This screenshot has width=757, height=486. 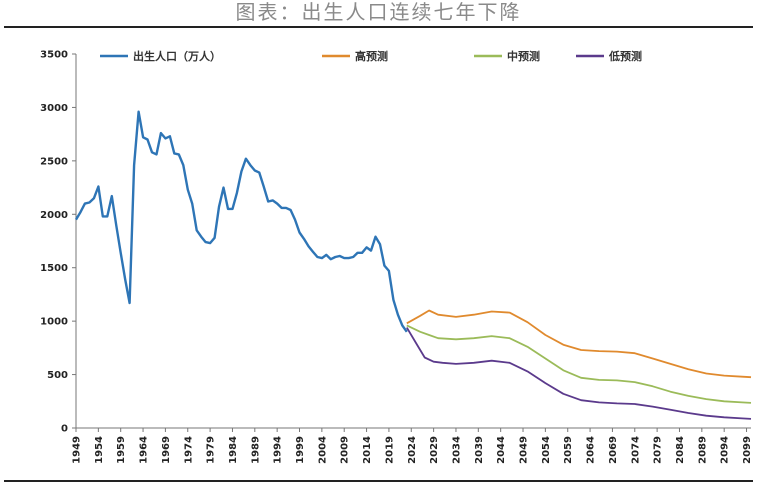 What do you see at coordinates (523, 56) in the screenshot?
I see `legend-label-2: 中预测` at bounding box center [523, 56].